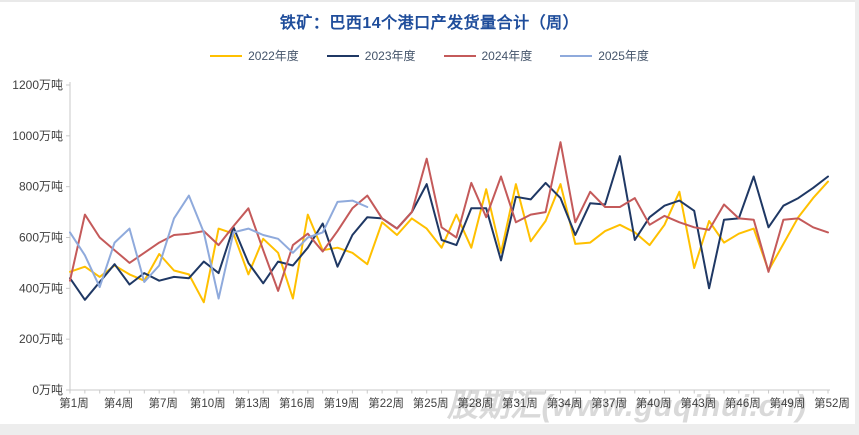  I want to click on legend-item-2023: 2023年度, so click(371, 55).